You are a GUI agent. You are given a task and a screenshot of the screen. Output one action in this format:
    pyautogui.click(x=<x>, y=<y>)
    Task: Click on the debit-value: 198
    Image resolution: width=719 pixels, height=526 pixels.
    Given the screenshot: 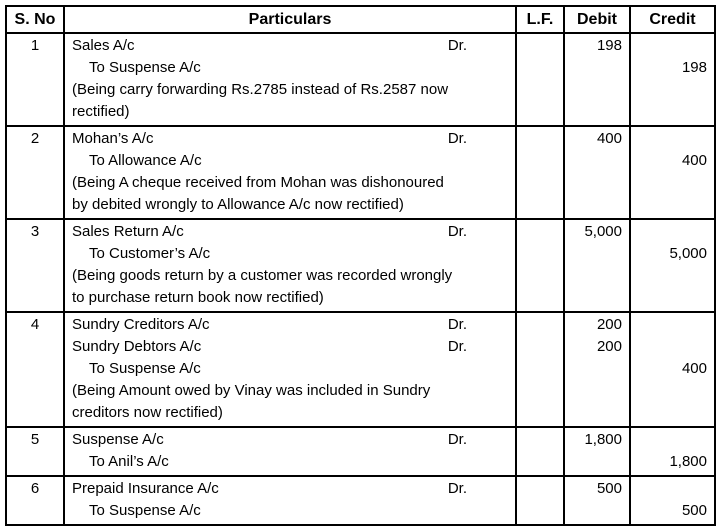 What is the action you would take?
    pyautogui.click(x=609, y=45)
    